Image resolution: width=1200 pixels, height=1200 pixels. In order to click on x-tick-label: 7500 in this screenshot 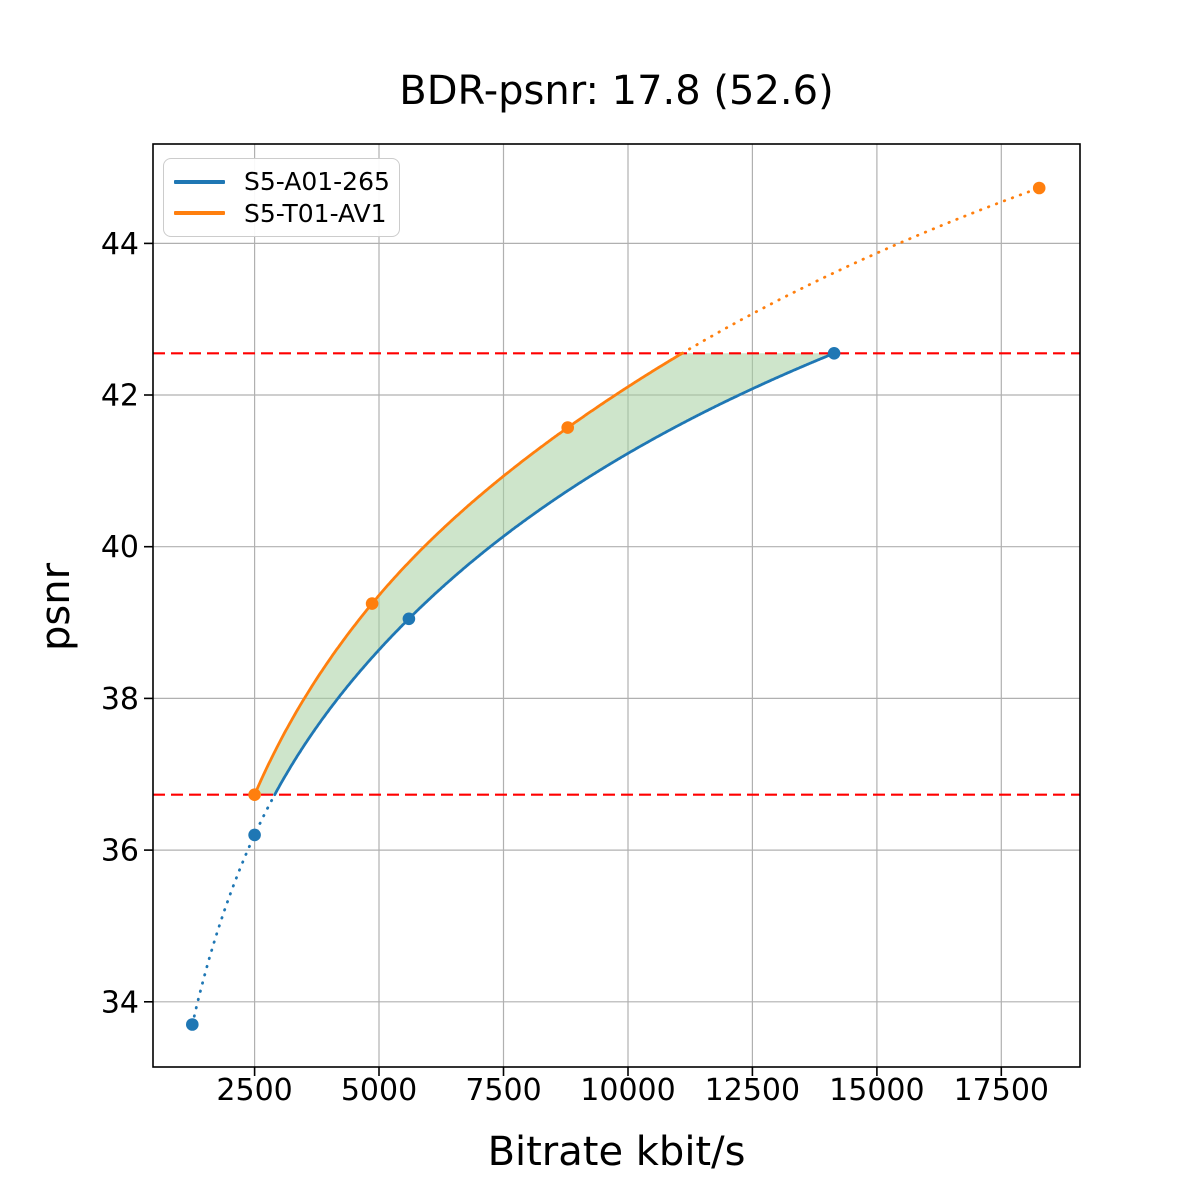, I will do `click(503, 1090)`.